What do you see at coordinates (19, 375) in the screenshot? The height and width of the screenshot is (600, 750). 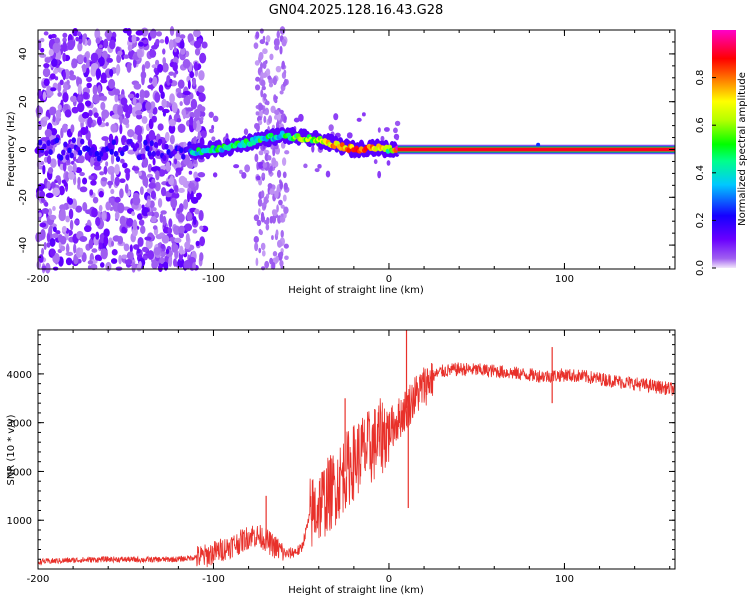 I see `snr-y-tick-label: 4000` at bounding box center [19, 375].